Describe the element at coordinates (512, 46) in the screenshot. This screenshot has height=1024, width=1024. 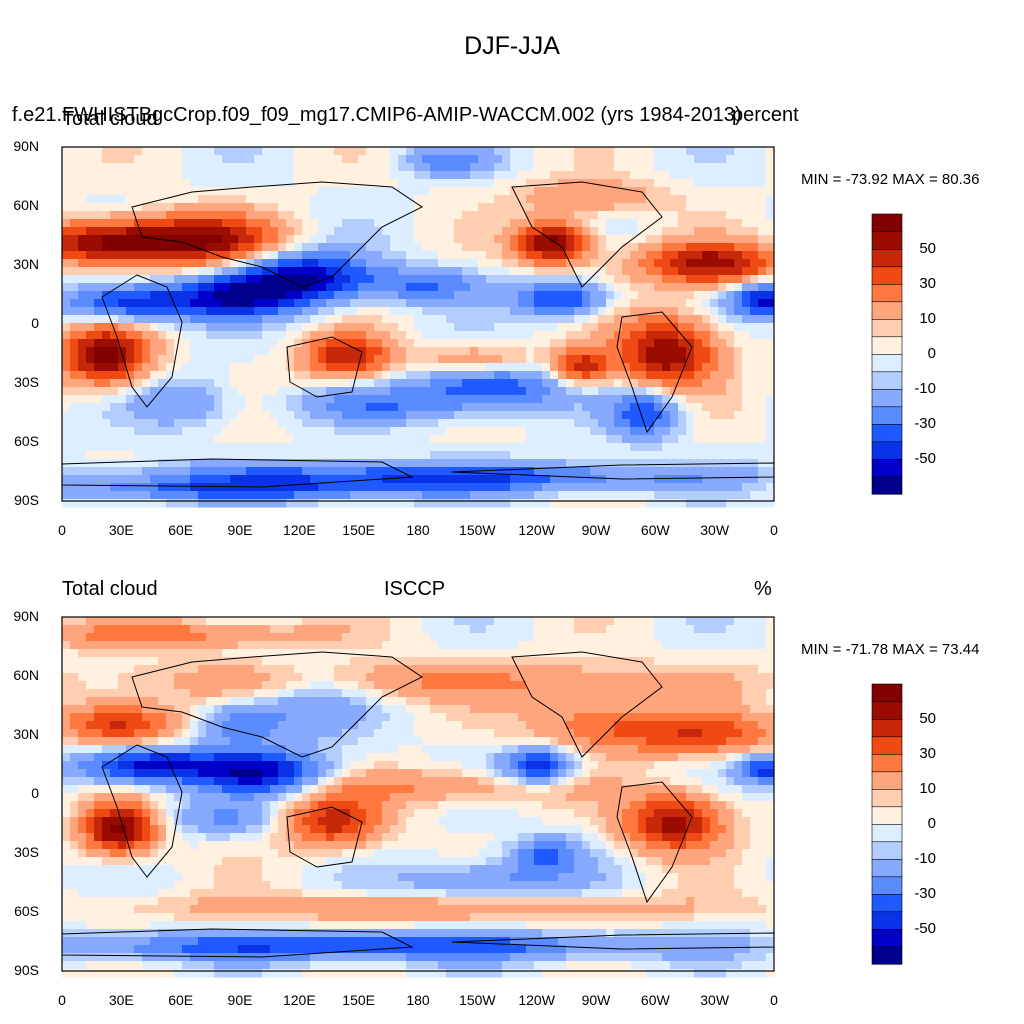
I see `figure-title: DJF-JJA` at that location.